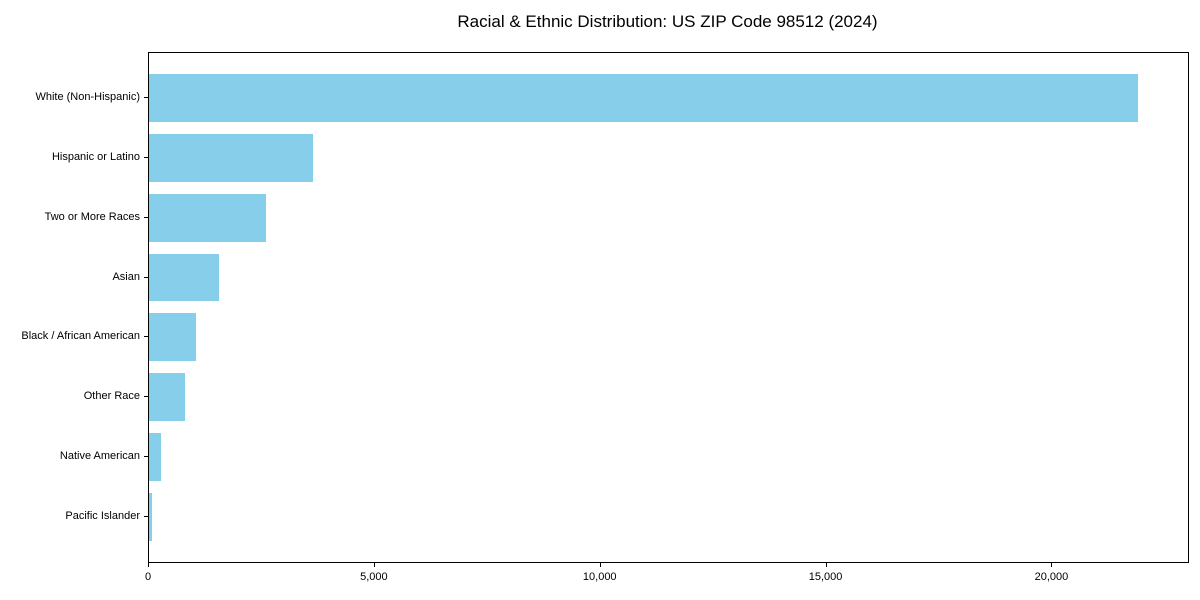  I want to click on y-tick-label: Two or More Races, so click(92, 216).